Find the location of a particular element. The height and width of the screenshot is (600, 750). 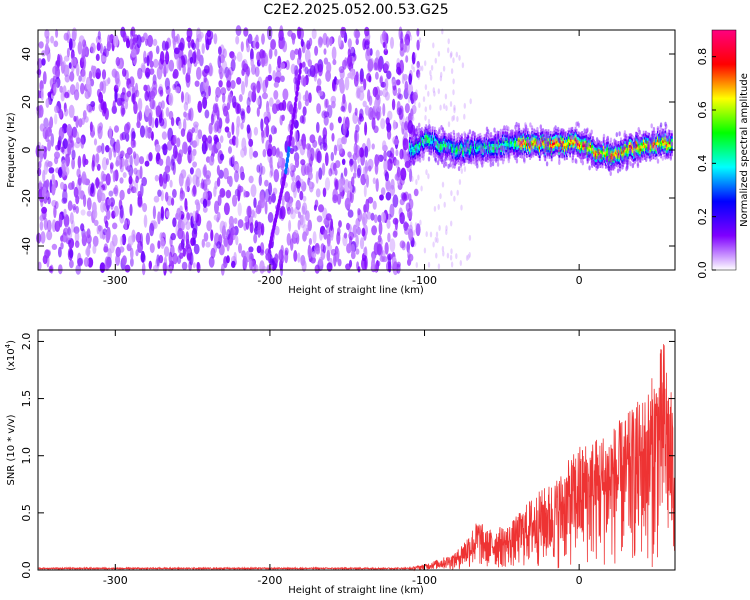

y-tick-label: 0.5 is located at coordinates (26, 513).